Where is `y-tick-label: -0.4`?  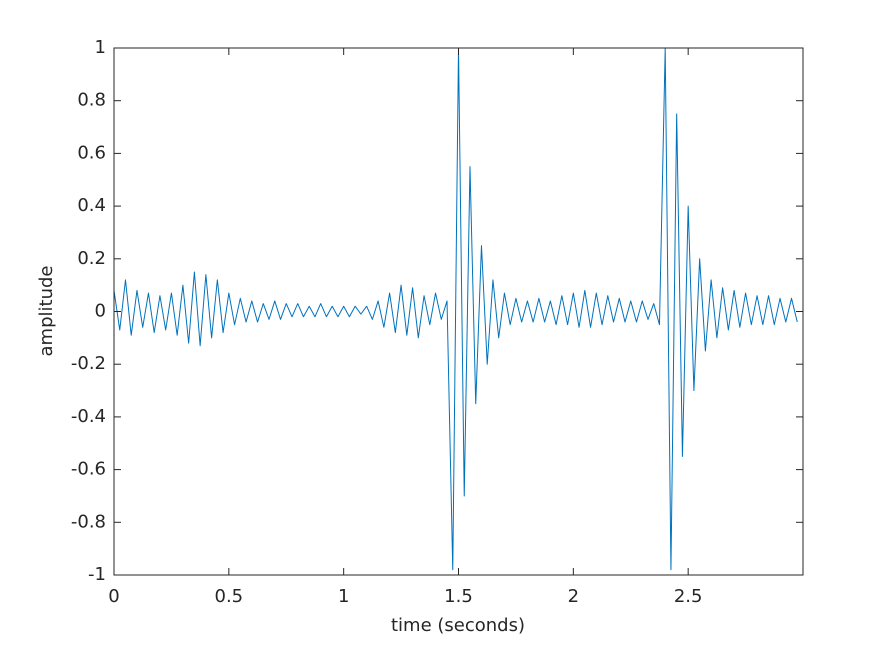
y-tick-label: -0.4 is located at coordinates (88, 416).